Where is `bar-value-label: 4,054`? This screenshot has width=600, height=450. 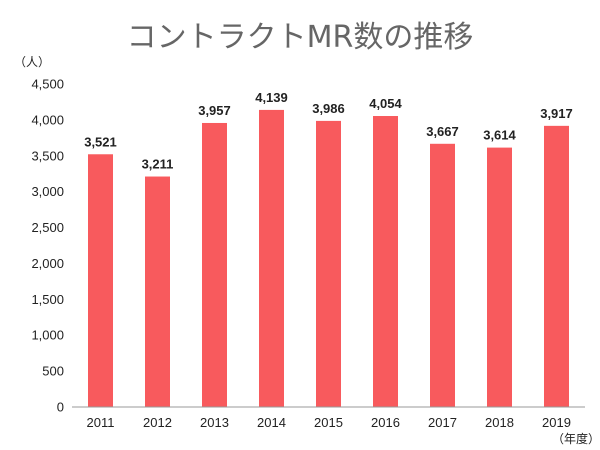
bar-value-label: 4,054 is located at coordinates (385, 103).